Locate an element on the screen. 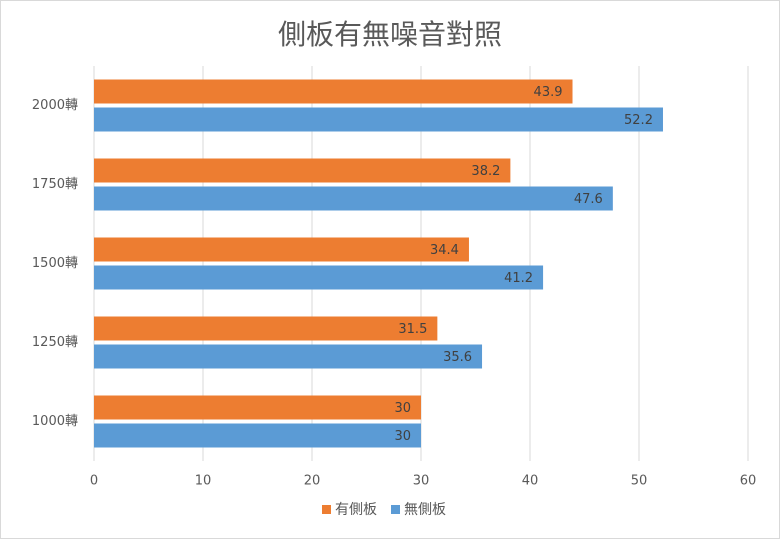 The height and width of the screenshot is (539, 780). y-tick-label: 2000轉 is located at coordinates (55, 105).